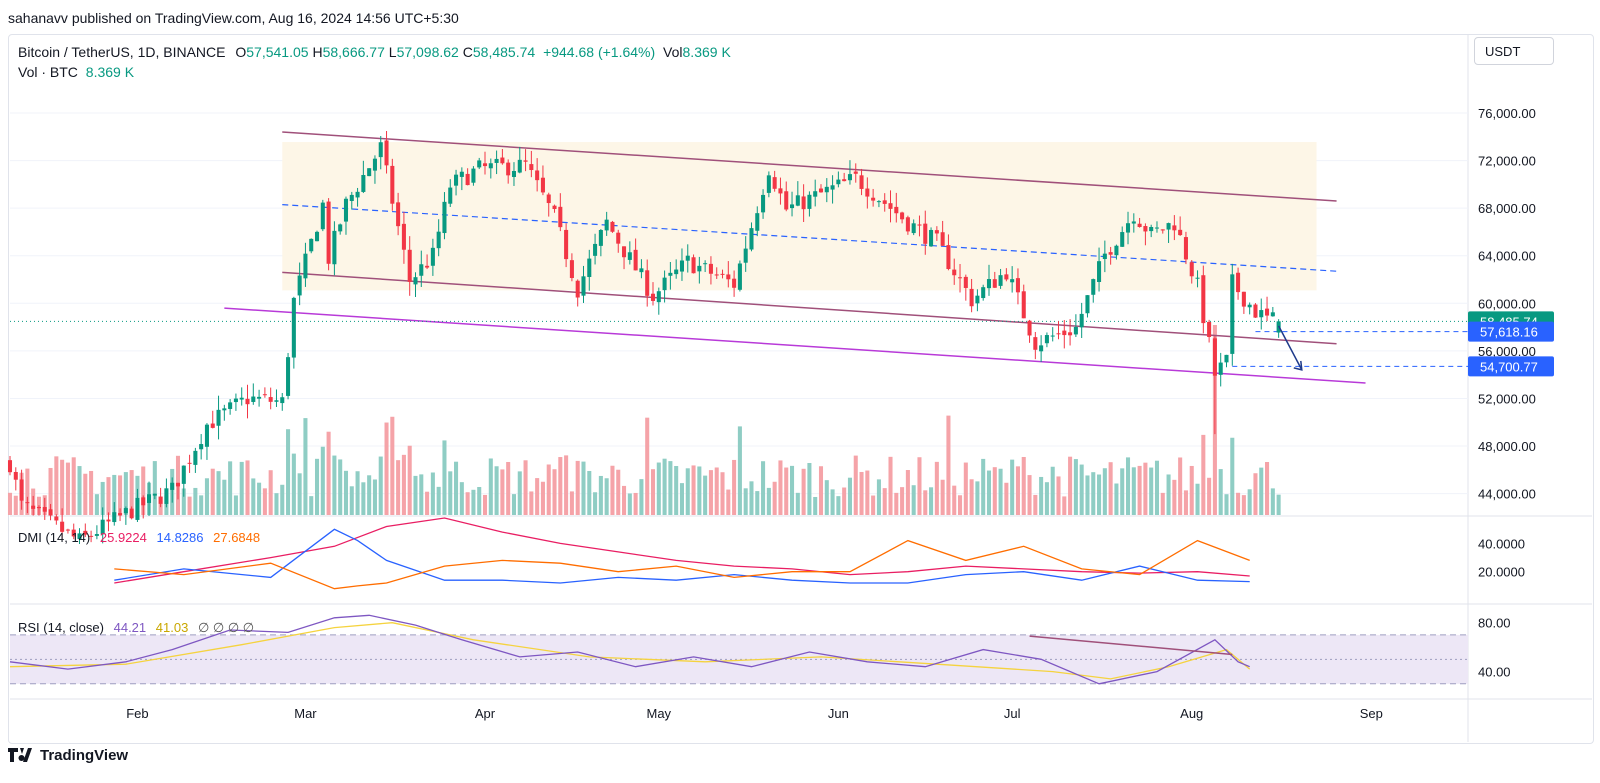  I want to click on dmi-label: DMI (14, 14), so click(54, 537).